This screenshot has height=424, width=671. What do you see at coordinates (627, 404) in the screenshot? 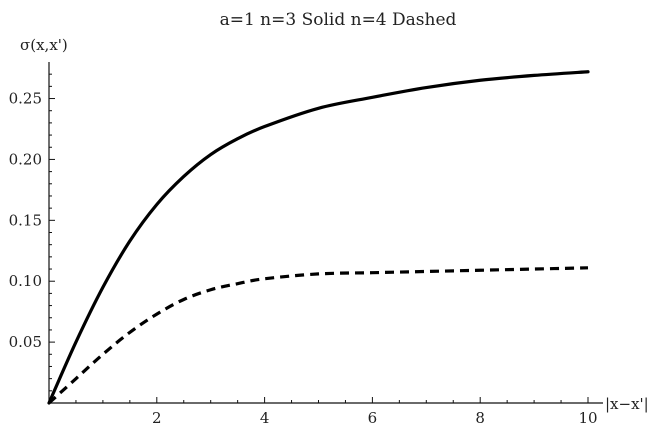
I see `x-axis-label: |x−x'|` at bounding box center [627, 404].